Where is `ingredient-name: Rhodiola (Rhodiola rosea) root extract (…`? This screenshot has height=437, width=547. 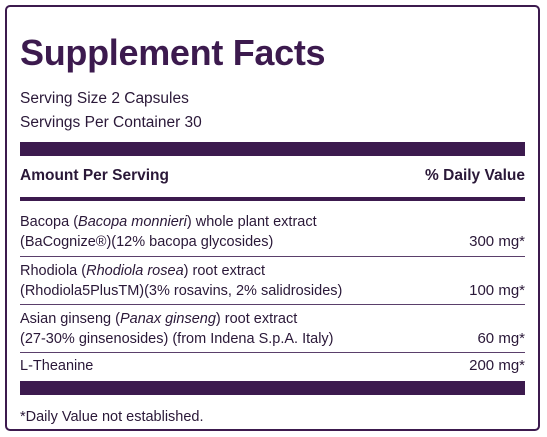
ingredient-name: Rhodiola (Rhodiola rosea) root extract (… is located at coordinates (181, 281).